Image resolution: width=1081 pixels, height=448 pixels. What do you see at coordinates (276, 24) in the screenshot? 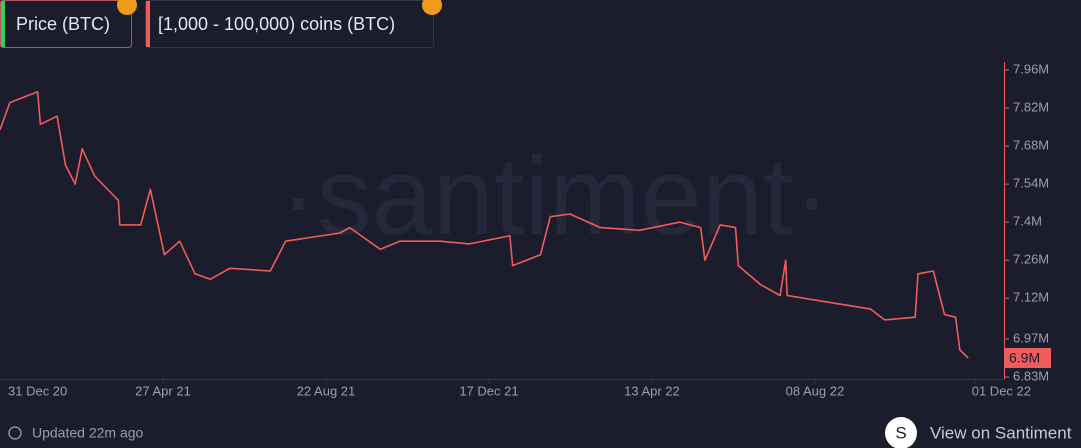
I see `toggle-label: [1,000 - 100,000) coins (BTC)` at bounding box center [276, 24].